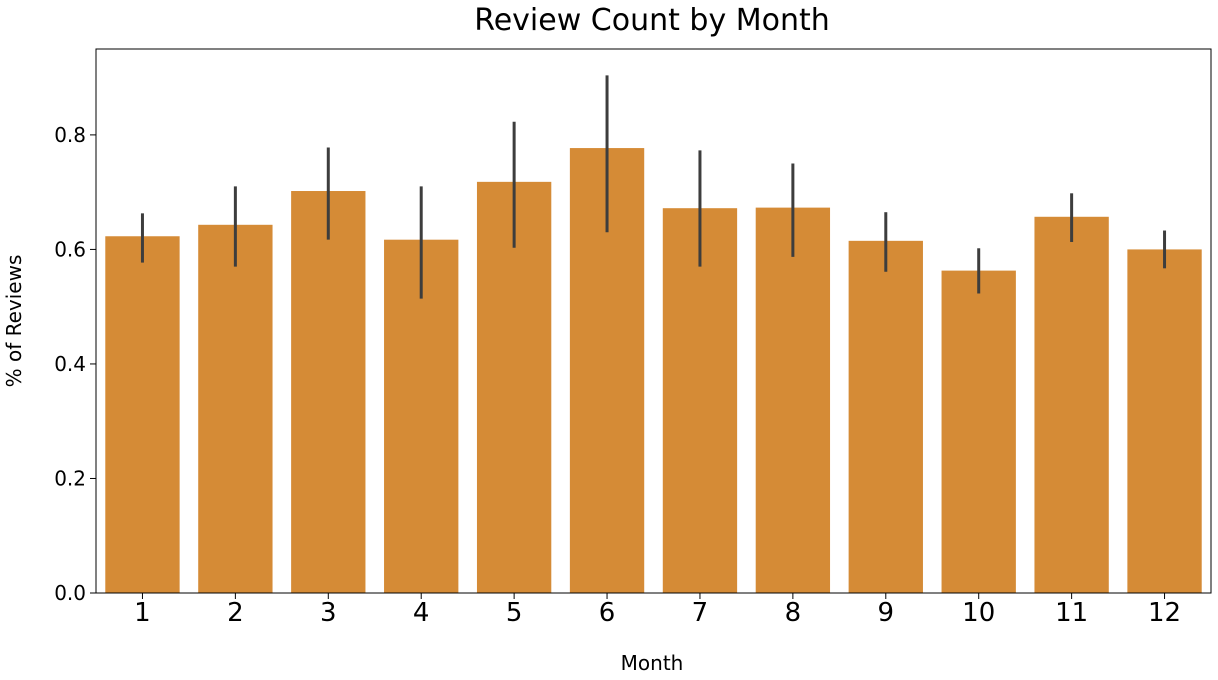  I want to click on x-axis: 1 2 3 4 5 6 7 8 9 10 11 12, so click(657, 610).